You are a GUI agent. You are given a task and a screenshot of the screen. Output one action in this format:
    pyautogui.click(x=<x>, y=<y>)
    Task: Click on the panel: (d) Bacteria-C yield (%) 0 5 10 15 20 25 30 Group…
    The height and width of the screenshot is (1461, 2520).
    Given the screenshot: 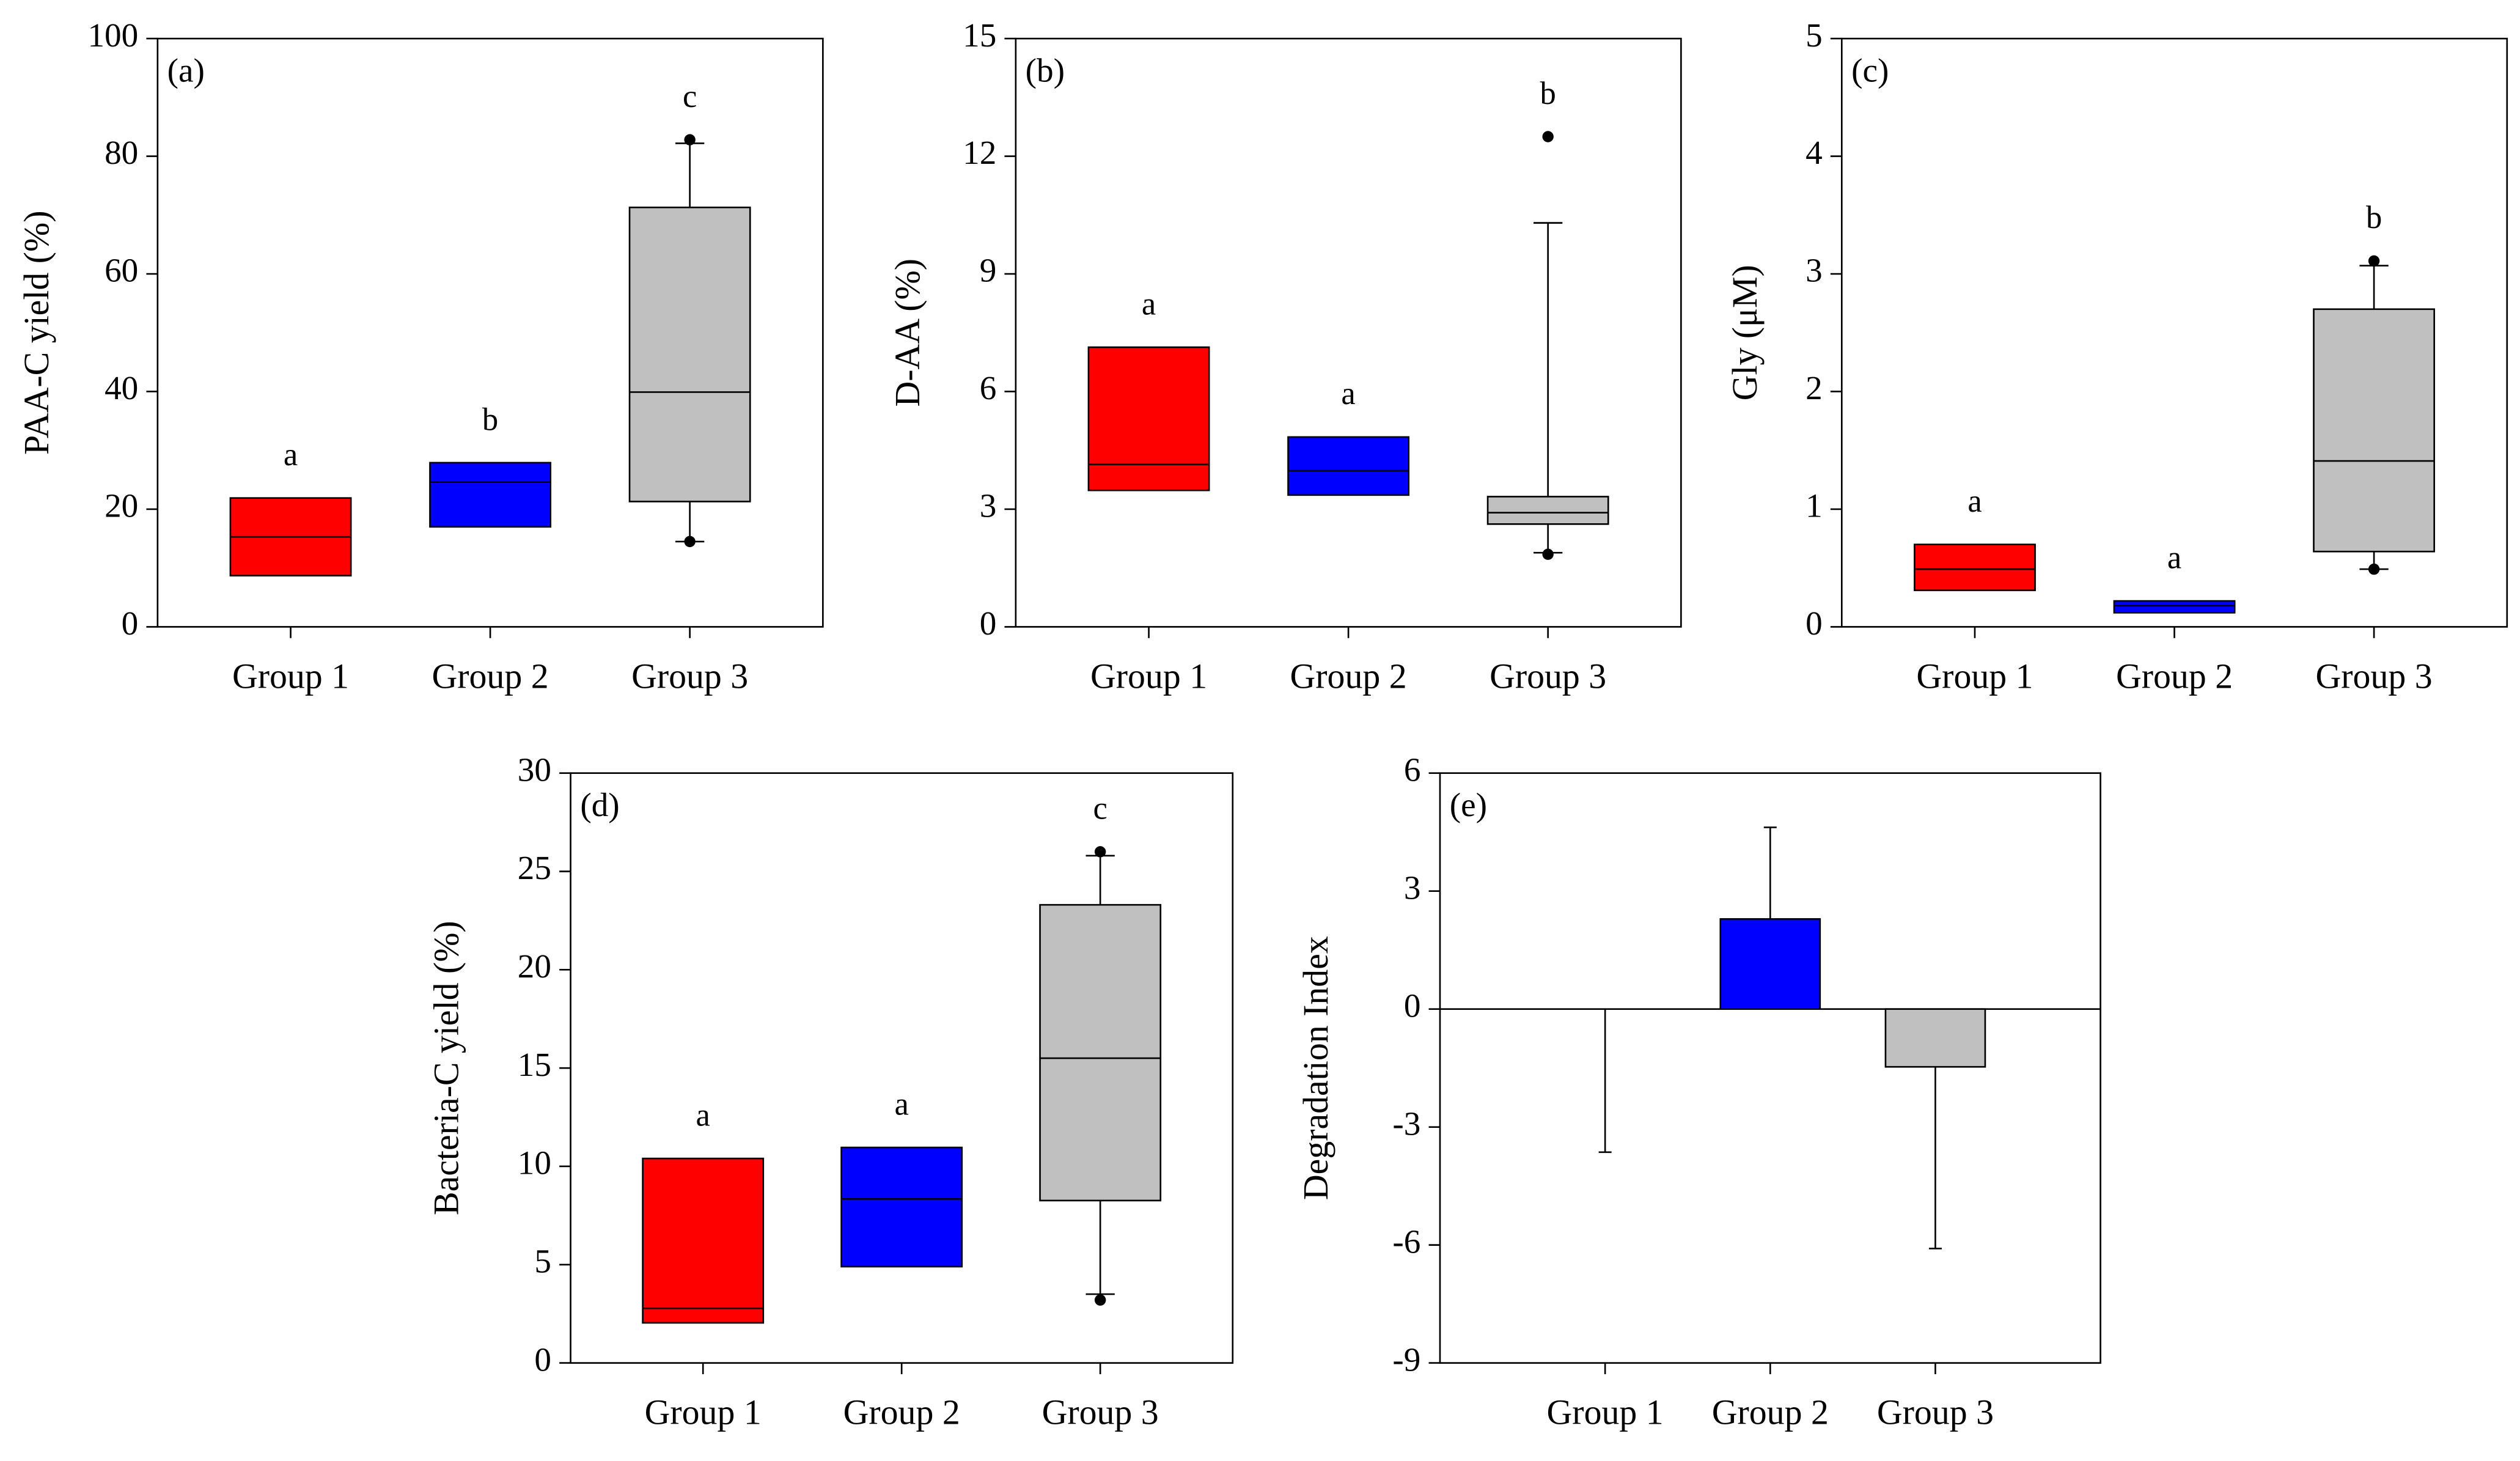 What is the action you would take?
    pyautogui.click(x=830, y=1091)
    